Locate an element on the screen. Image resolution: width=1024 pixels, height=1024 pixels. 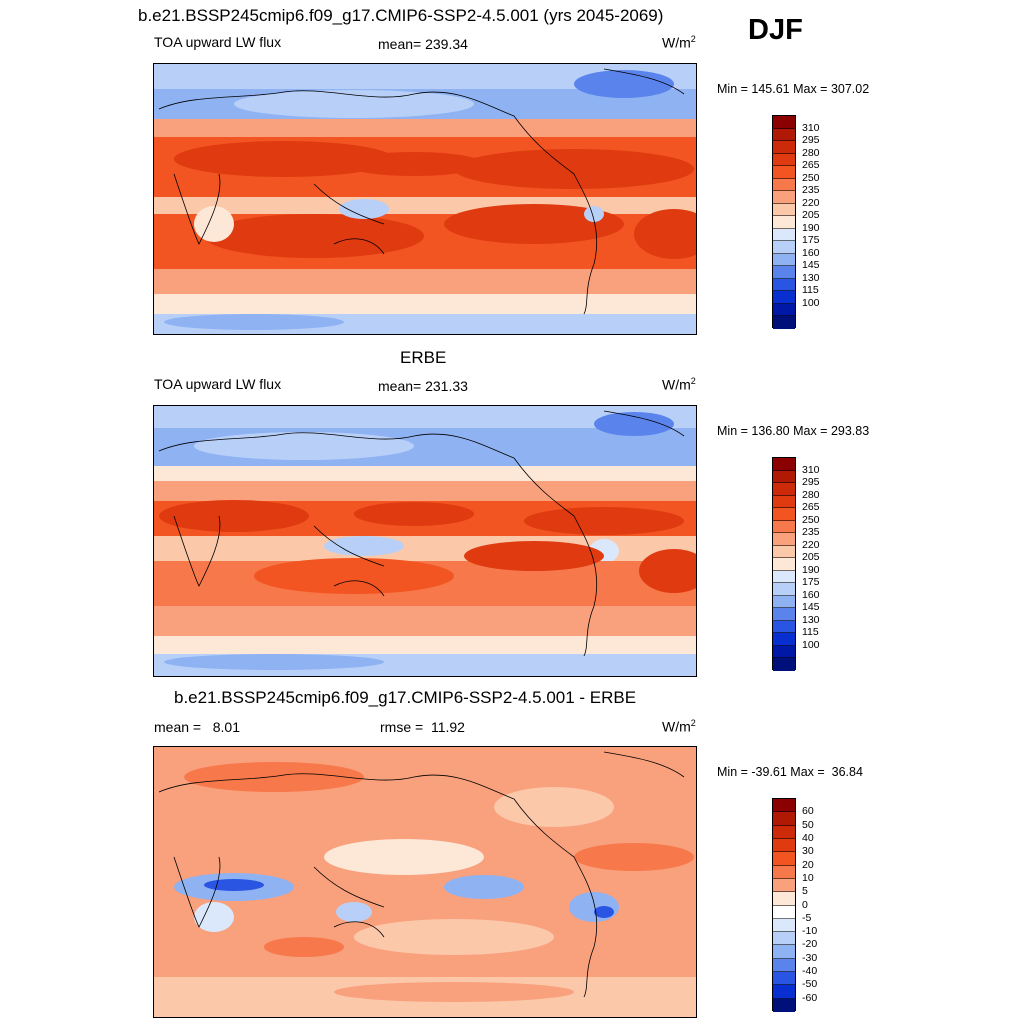
panel2-colorbar-tick-label: 190 is located at coordinates (811, 569).